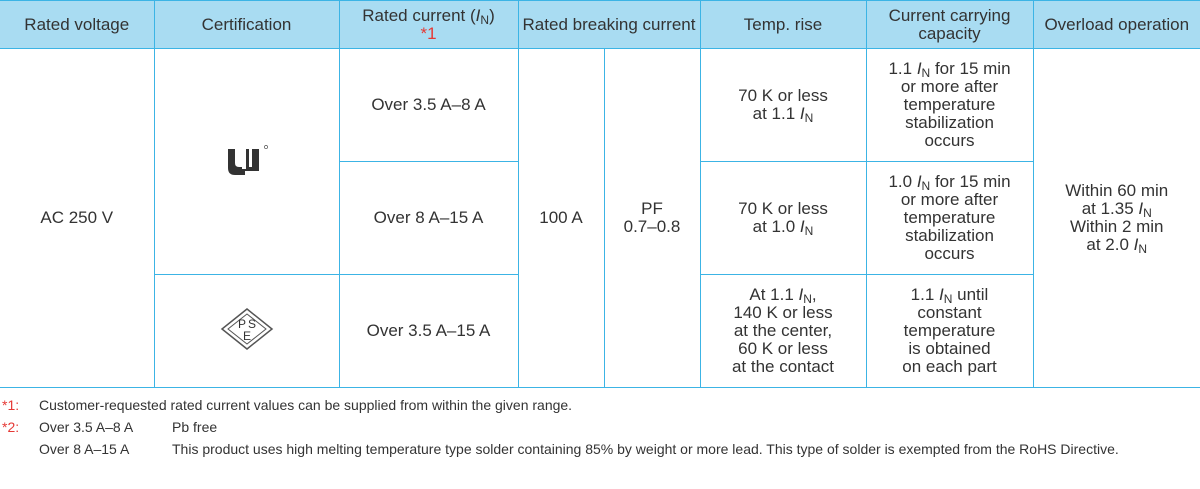  What do you see at coordinates (246, 336) in the screenshot?
I see `pse-letter: E` at bounding box center [246, 336].